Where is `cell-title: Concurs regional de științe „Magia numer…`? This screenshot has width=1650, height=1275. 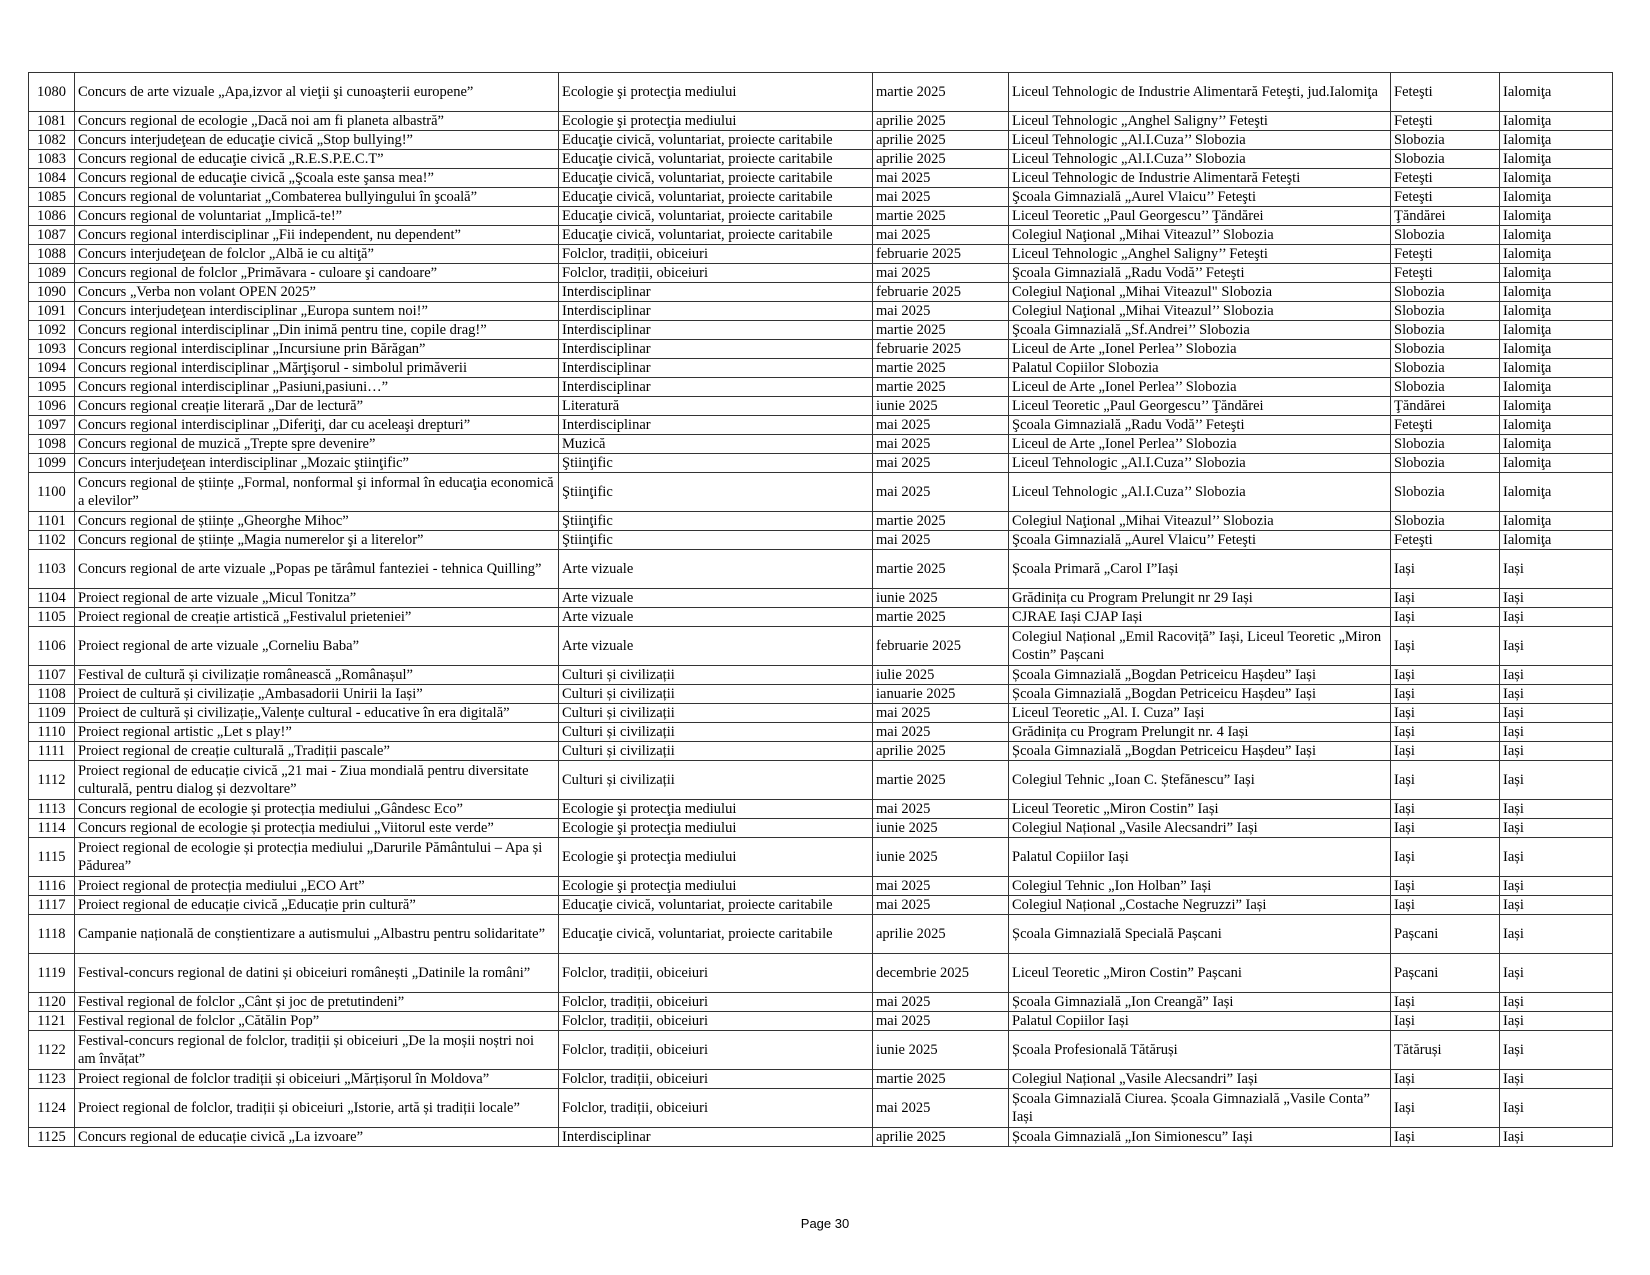
cell-title: Concurs regional de științe „Magia numer… is located at coordinates (316, 540).